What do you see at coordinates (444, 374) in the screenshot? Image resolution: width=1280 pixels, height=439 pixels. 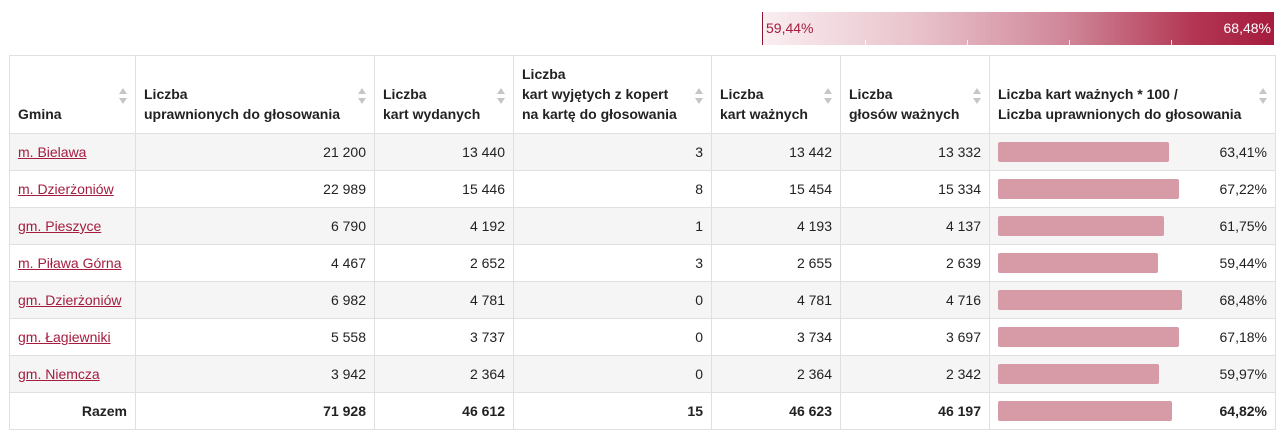 I see `cell-wydanych: 2 364` at bounding box center [444, 374].